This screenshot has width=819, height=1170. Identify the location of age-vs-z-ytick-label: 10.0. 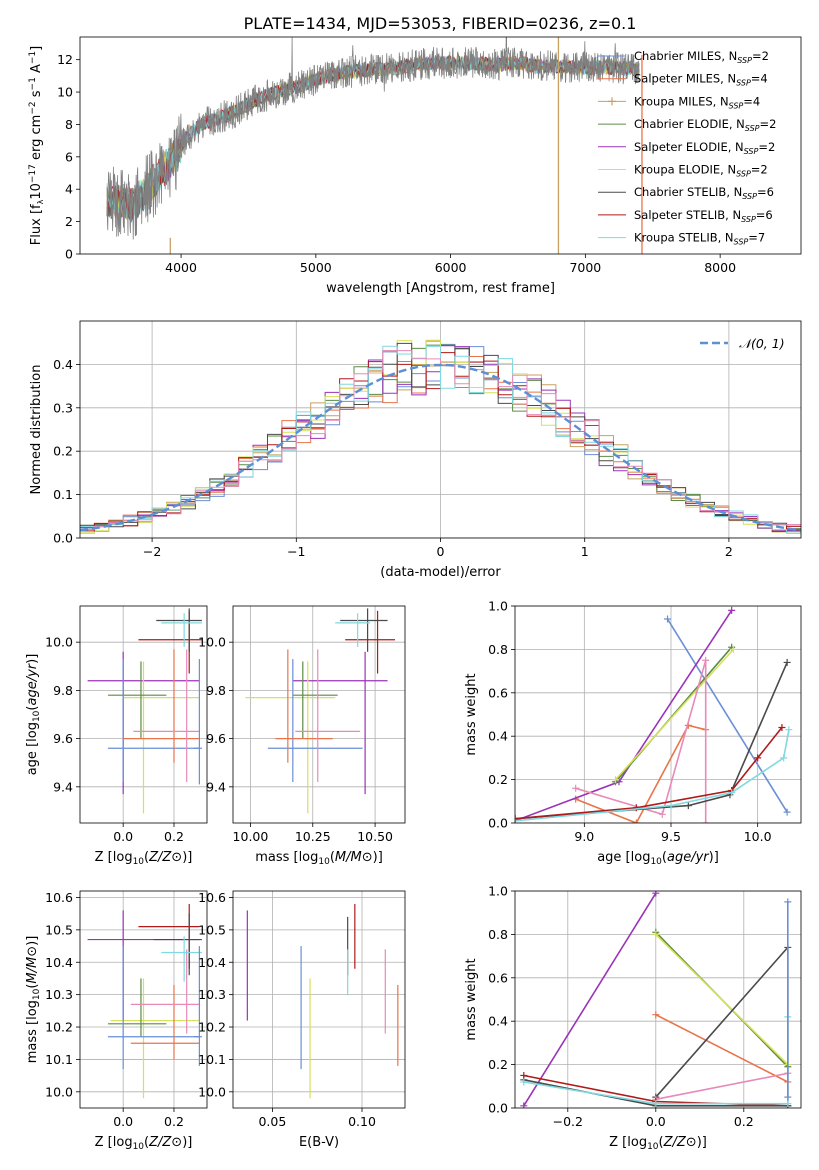
(59, 642).